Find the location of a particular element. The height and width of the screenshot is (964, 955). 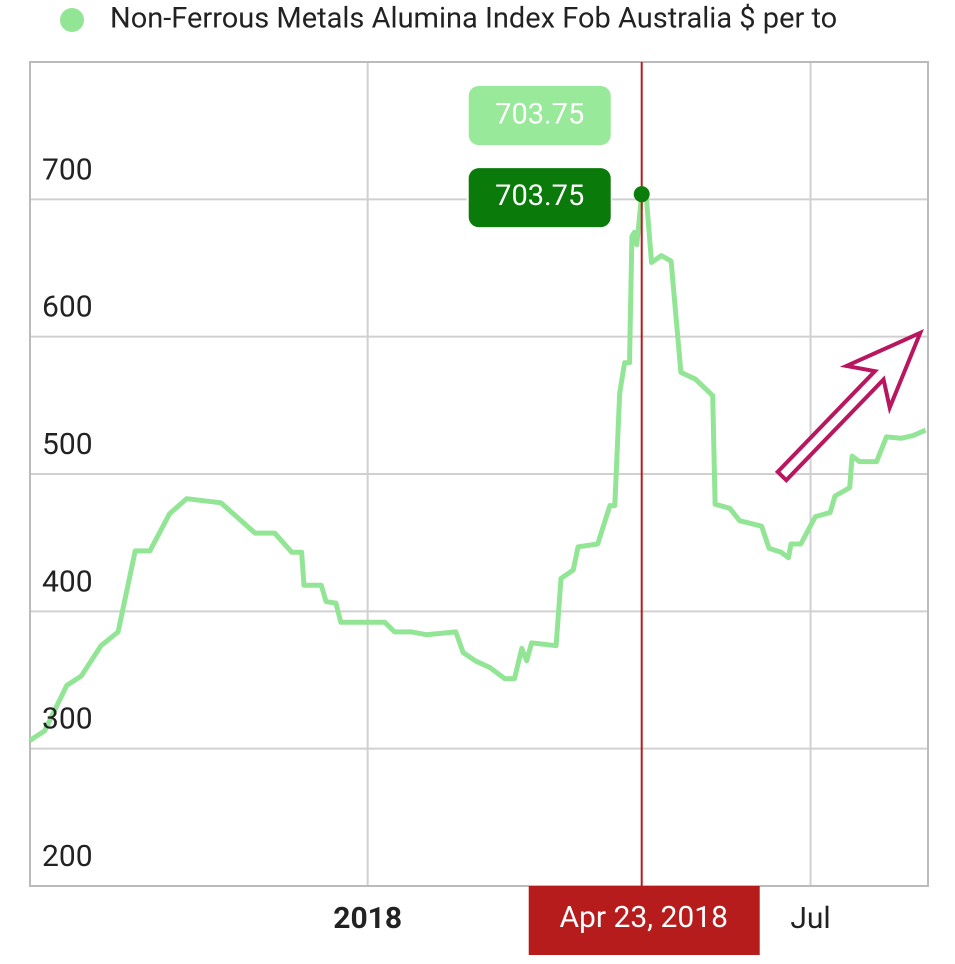

y-tick-label: 300 is located at coordinates (67, 719).